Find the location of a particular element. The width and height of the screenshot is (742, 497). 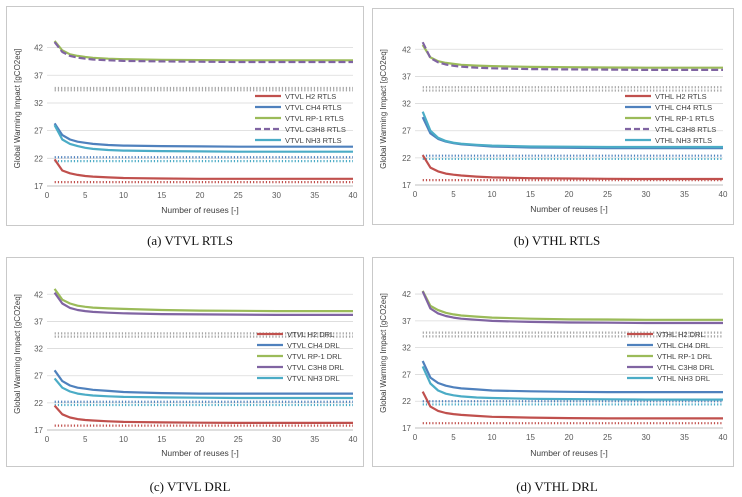

legend-label: VTHL H2 RTLS is located at coordinates (681, 96).